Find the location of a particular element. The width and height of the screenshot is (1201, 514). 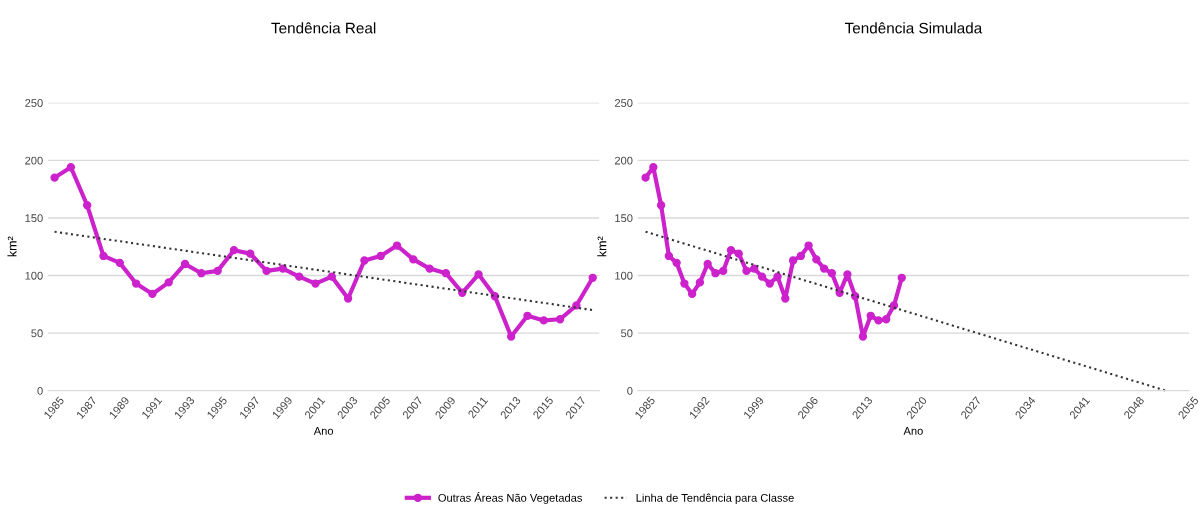

chart-title: Tendência Real is located at coordinates (323, 28).